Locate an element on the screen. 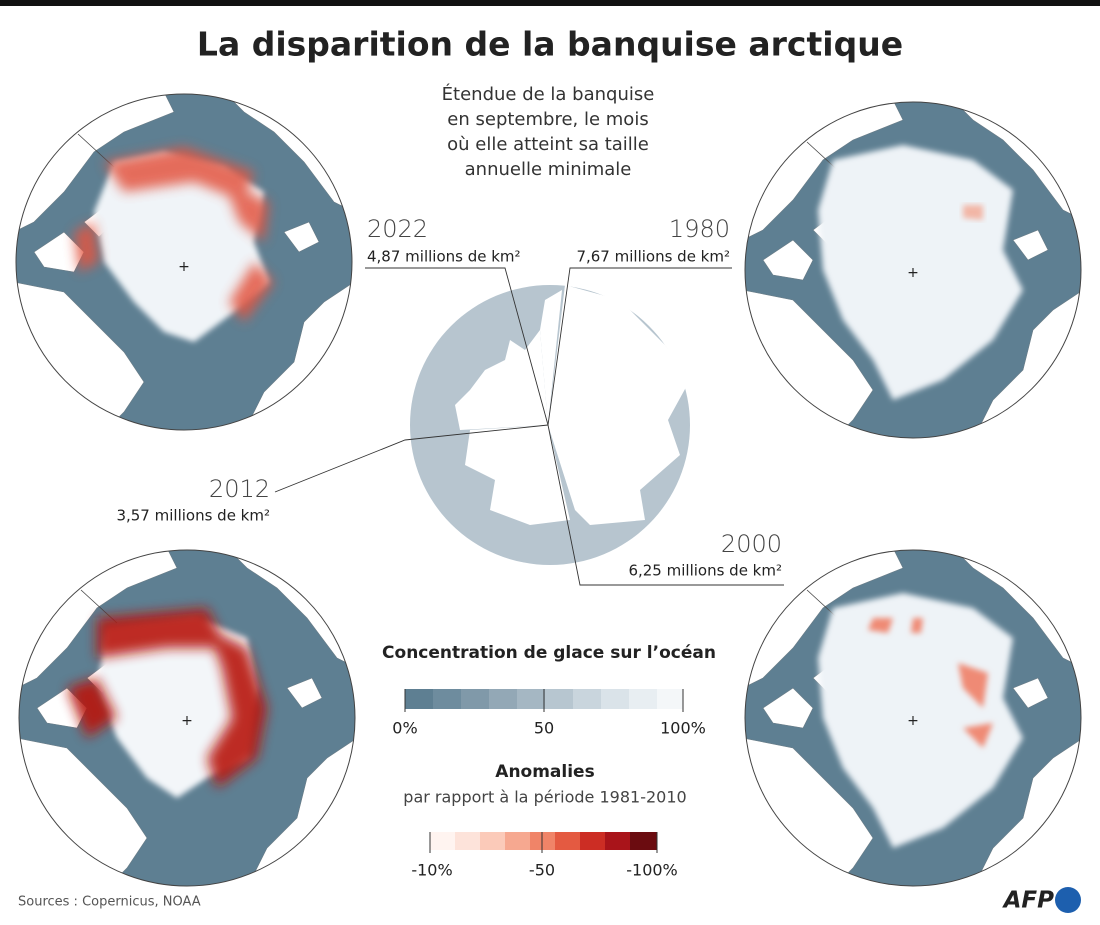  extent-label: 6,25 millions de km² is located at coordinates (705, 571).